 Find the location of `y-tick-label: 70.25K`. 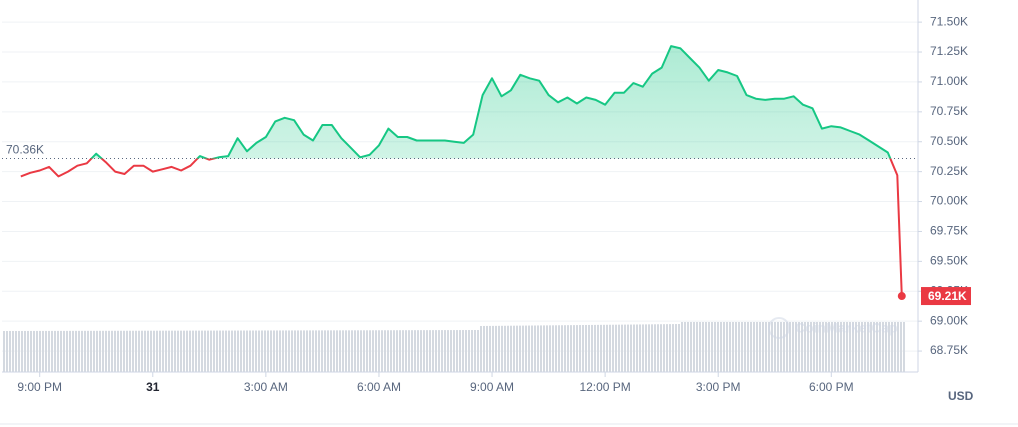

y-tick-label: 70.25K is located at coordinates (949, 171).